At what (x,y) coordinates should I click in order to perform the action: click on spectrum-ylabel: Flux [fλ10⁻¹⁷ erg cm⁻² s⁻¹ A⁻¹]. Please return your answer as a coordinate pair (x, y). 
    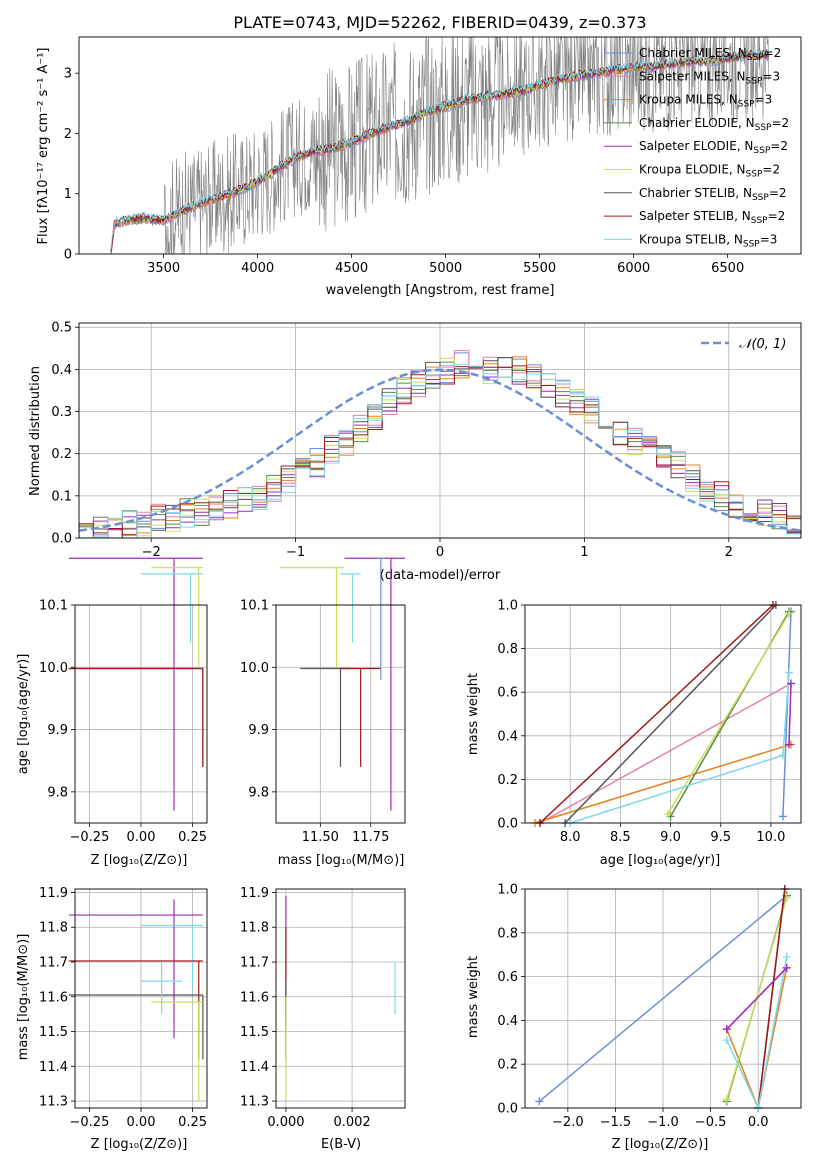
    Looking at the image, I should click on (43, 146).